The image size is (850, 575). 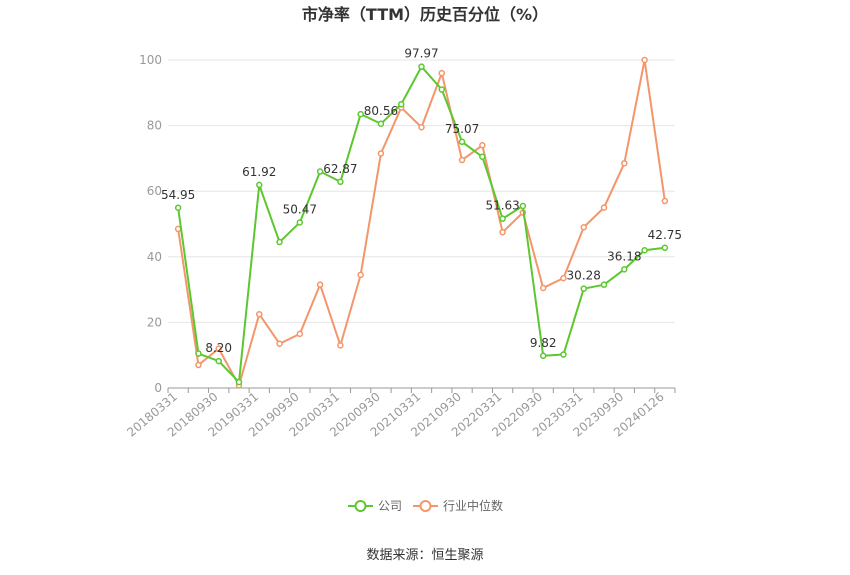 I want to click on data-label: 8.20, so click(x=218, y=348).